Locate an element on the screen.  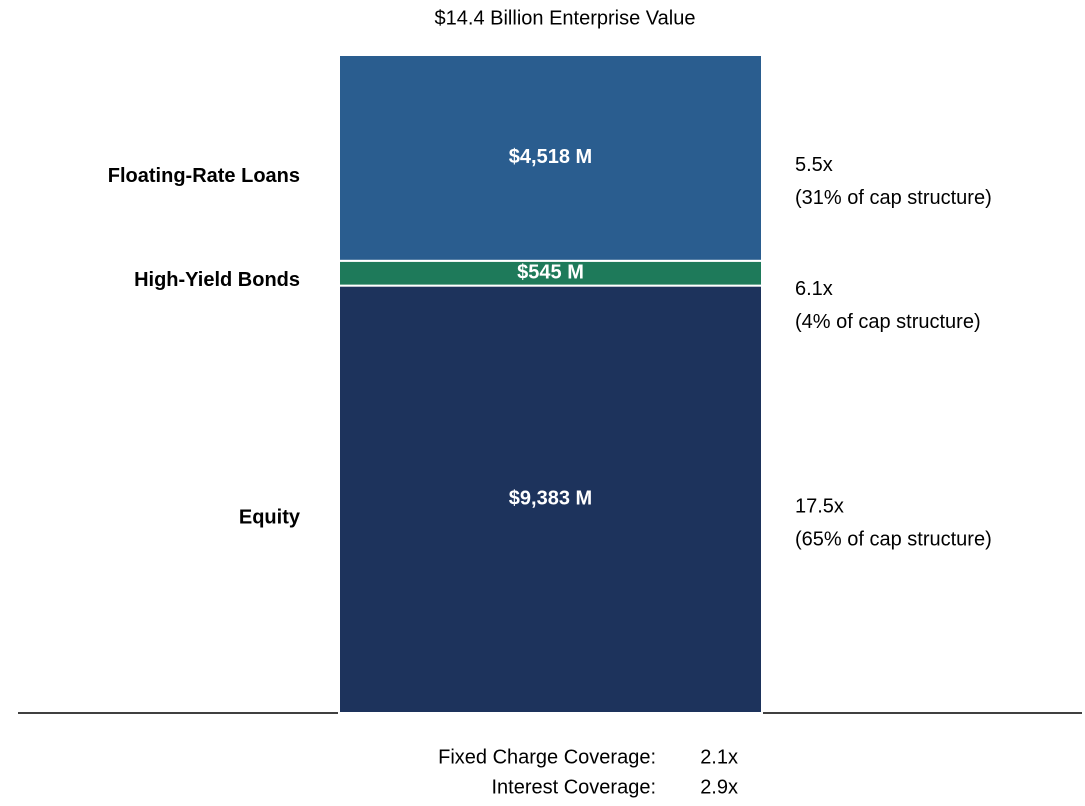
value-label: $9,383 M is located at coordinates (550, 499).